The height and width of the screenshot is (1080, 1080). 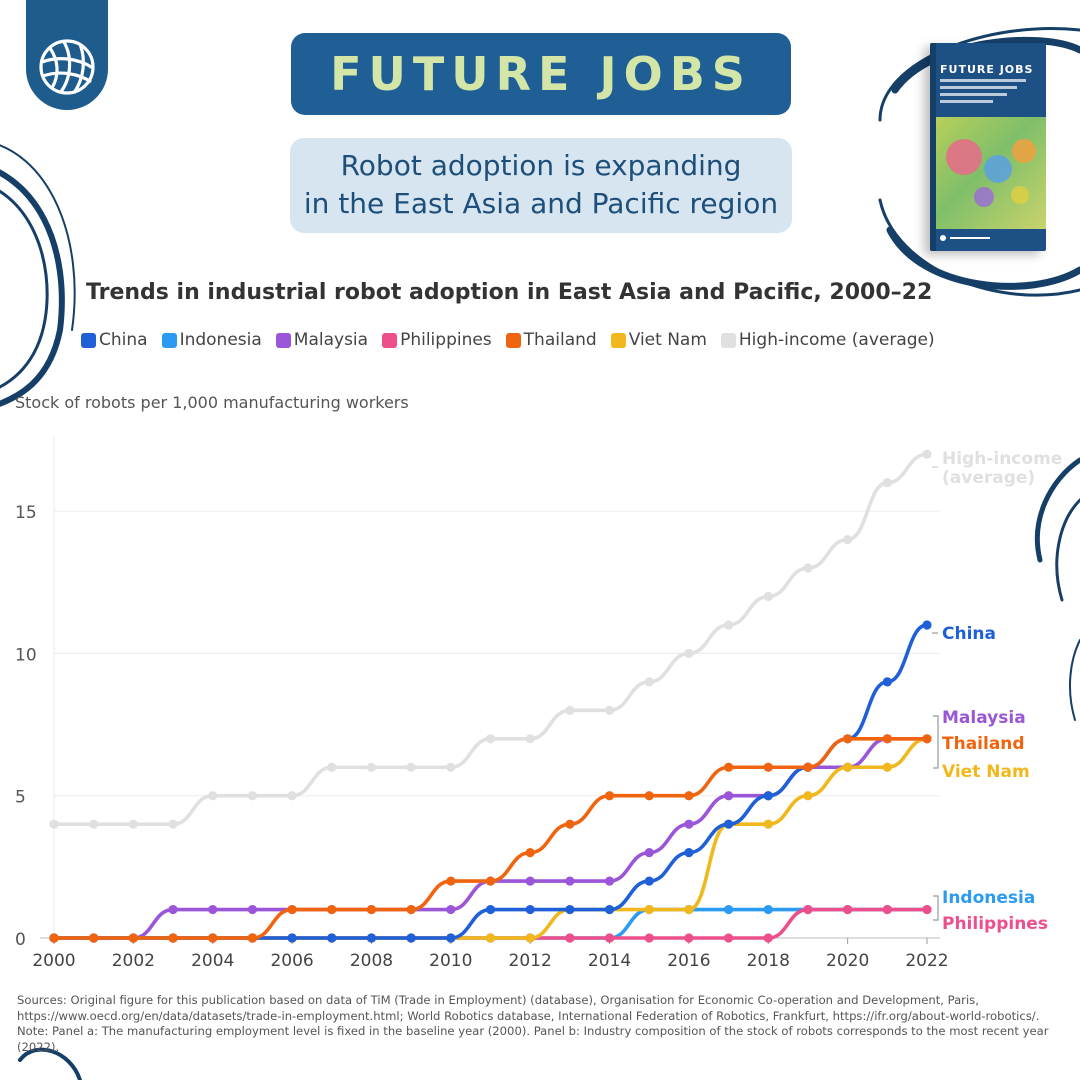 I want to click on point-viet-nam-2019, so click(x=808, y=796).